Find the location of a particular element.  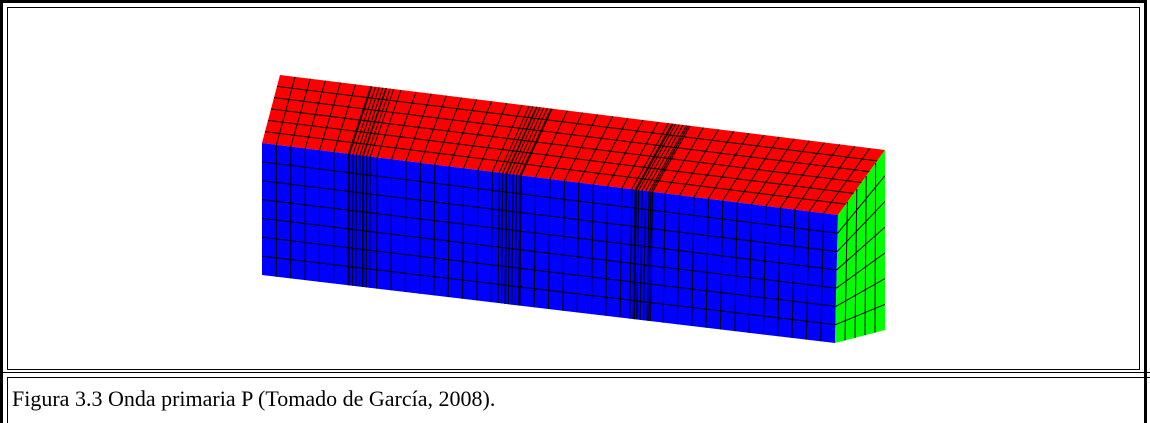

side-face is located at coordinates (860, 246).